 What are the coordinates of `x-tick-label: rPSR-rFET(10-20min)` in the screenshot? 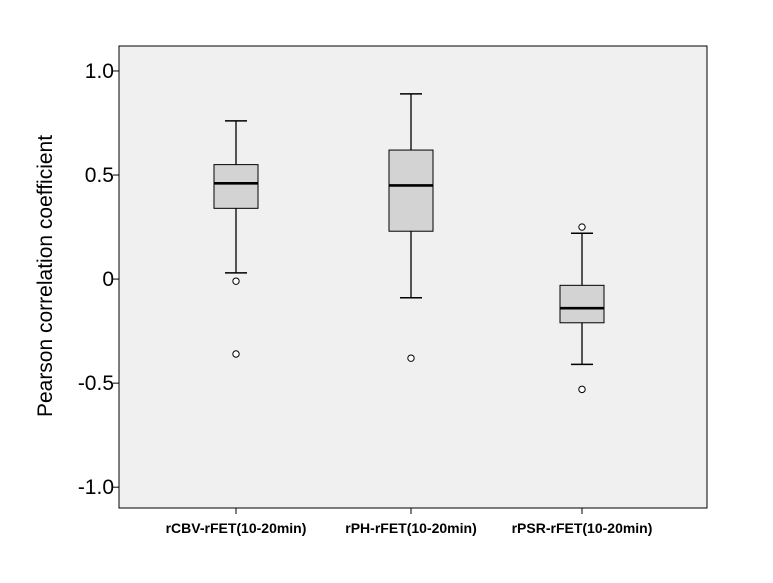 It's located at (582, 528).